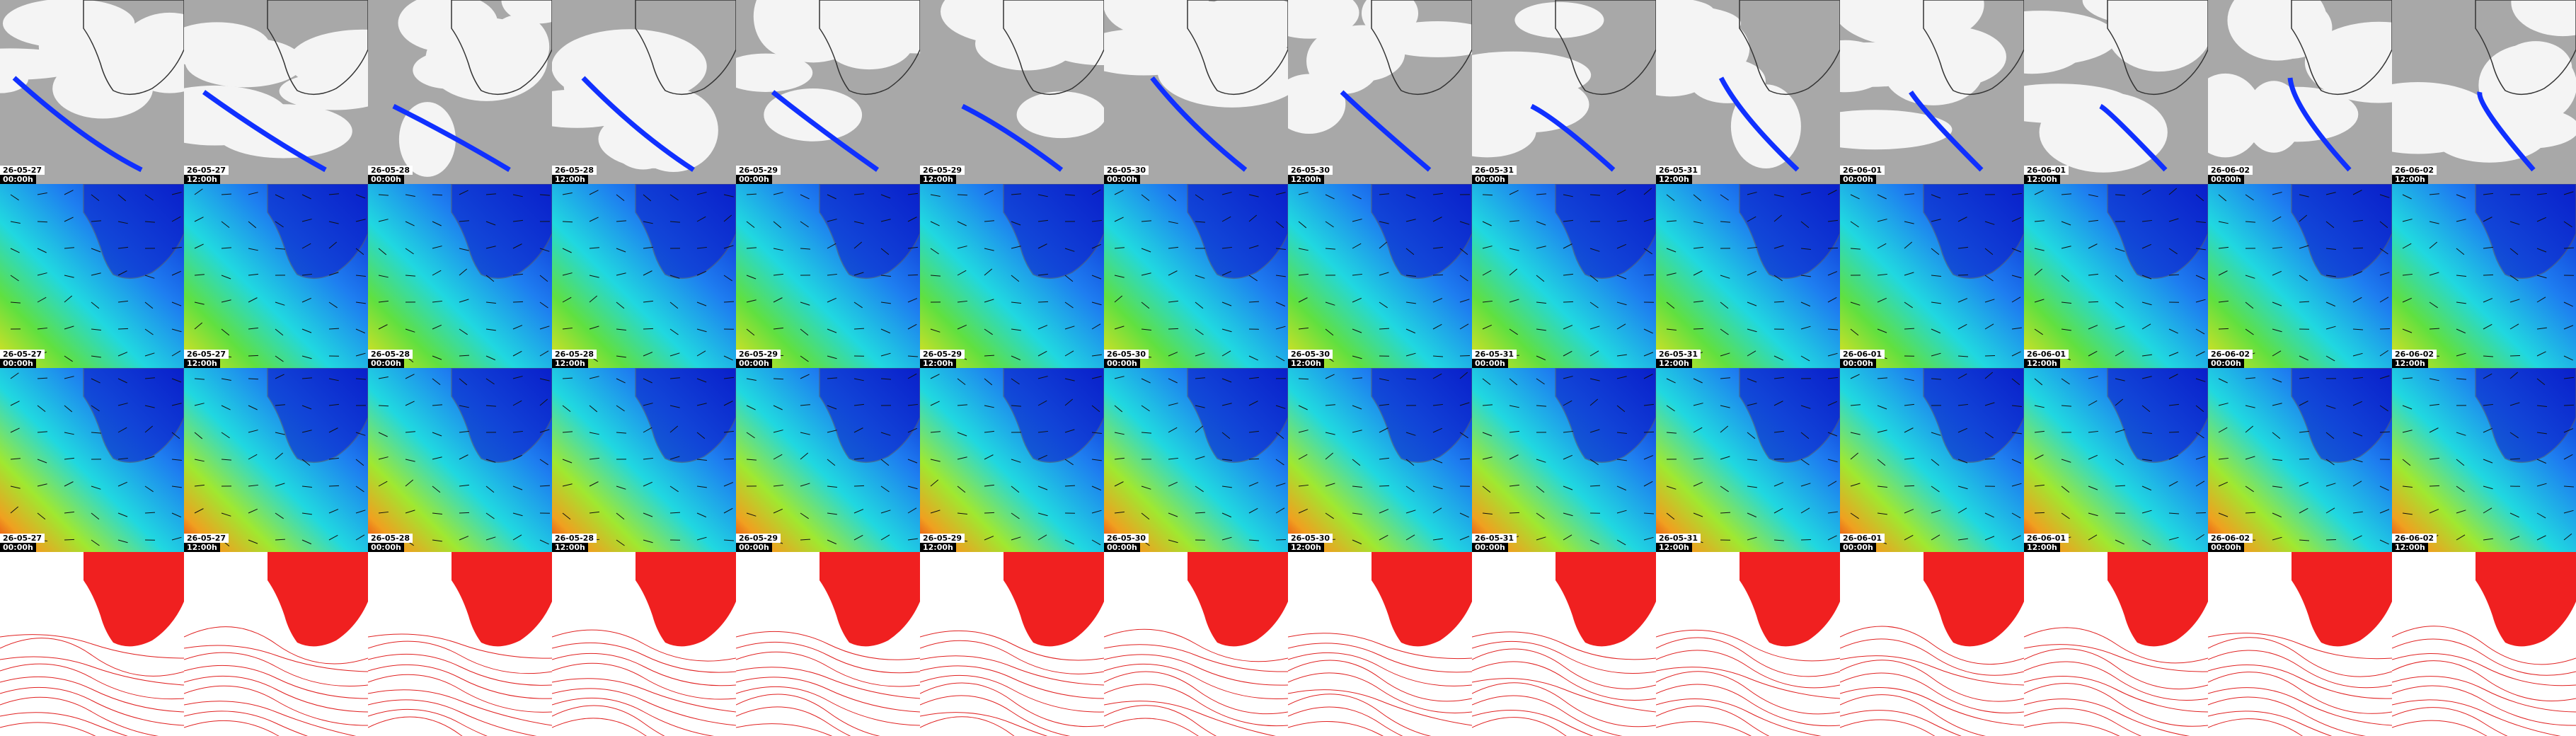 This screenshot has height=736, width=2576. What do you see at coordinates (23, 538) in the screenshot?
I see `date-label: 26-05-27` at bounding box center [23, 538].